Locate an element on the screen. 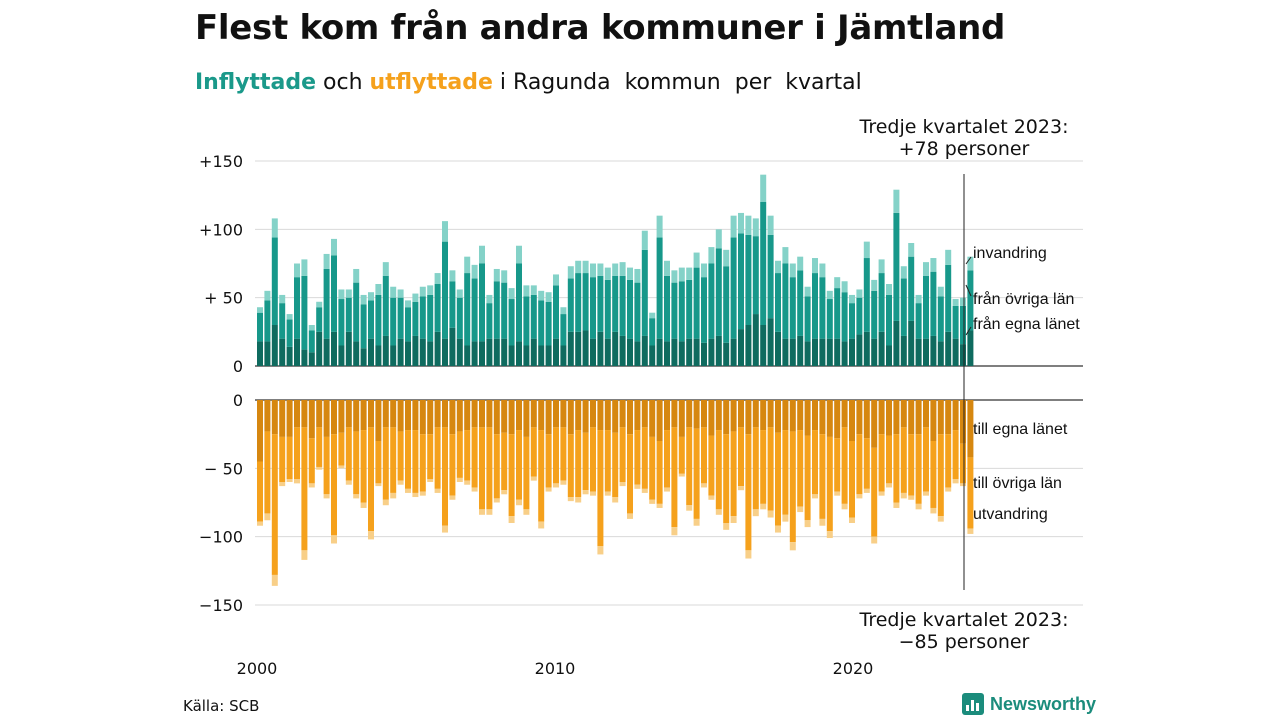 Image resolution: width=1280 pixels, height=720 pixels. series-label-to-own-county: till egna länet is located at coordinates (1020, 429).